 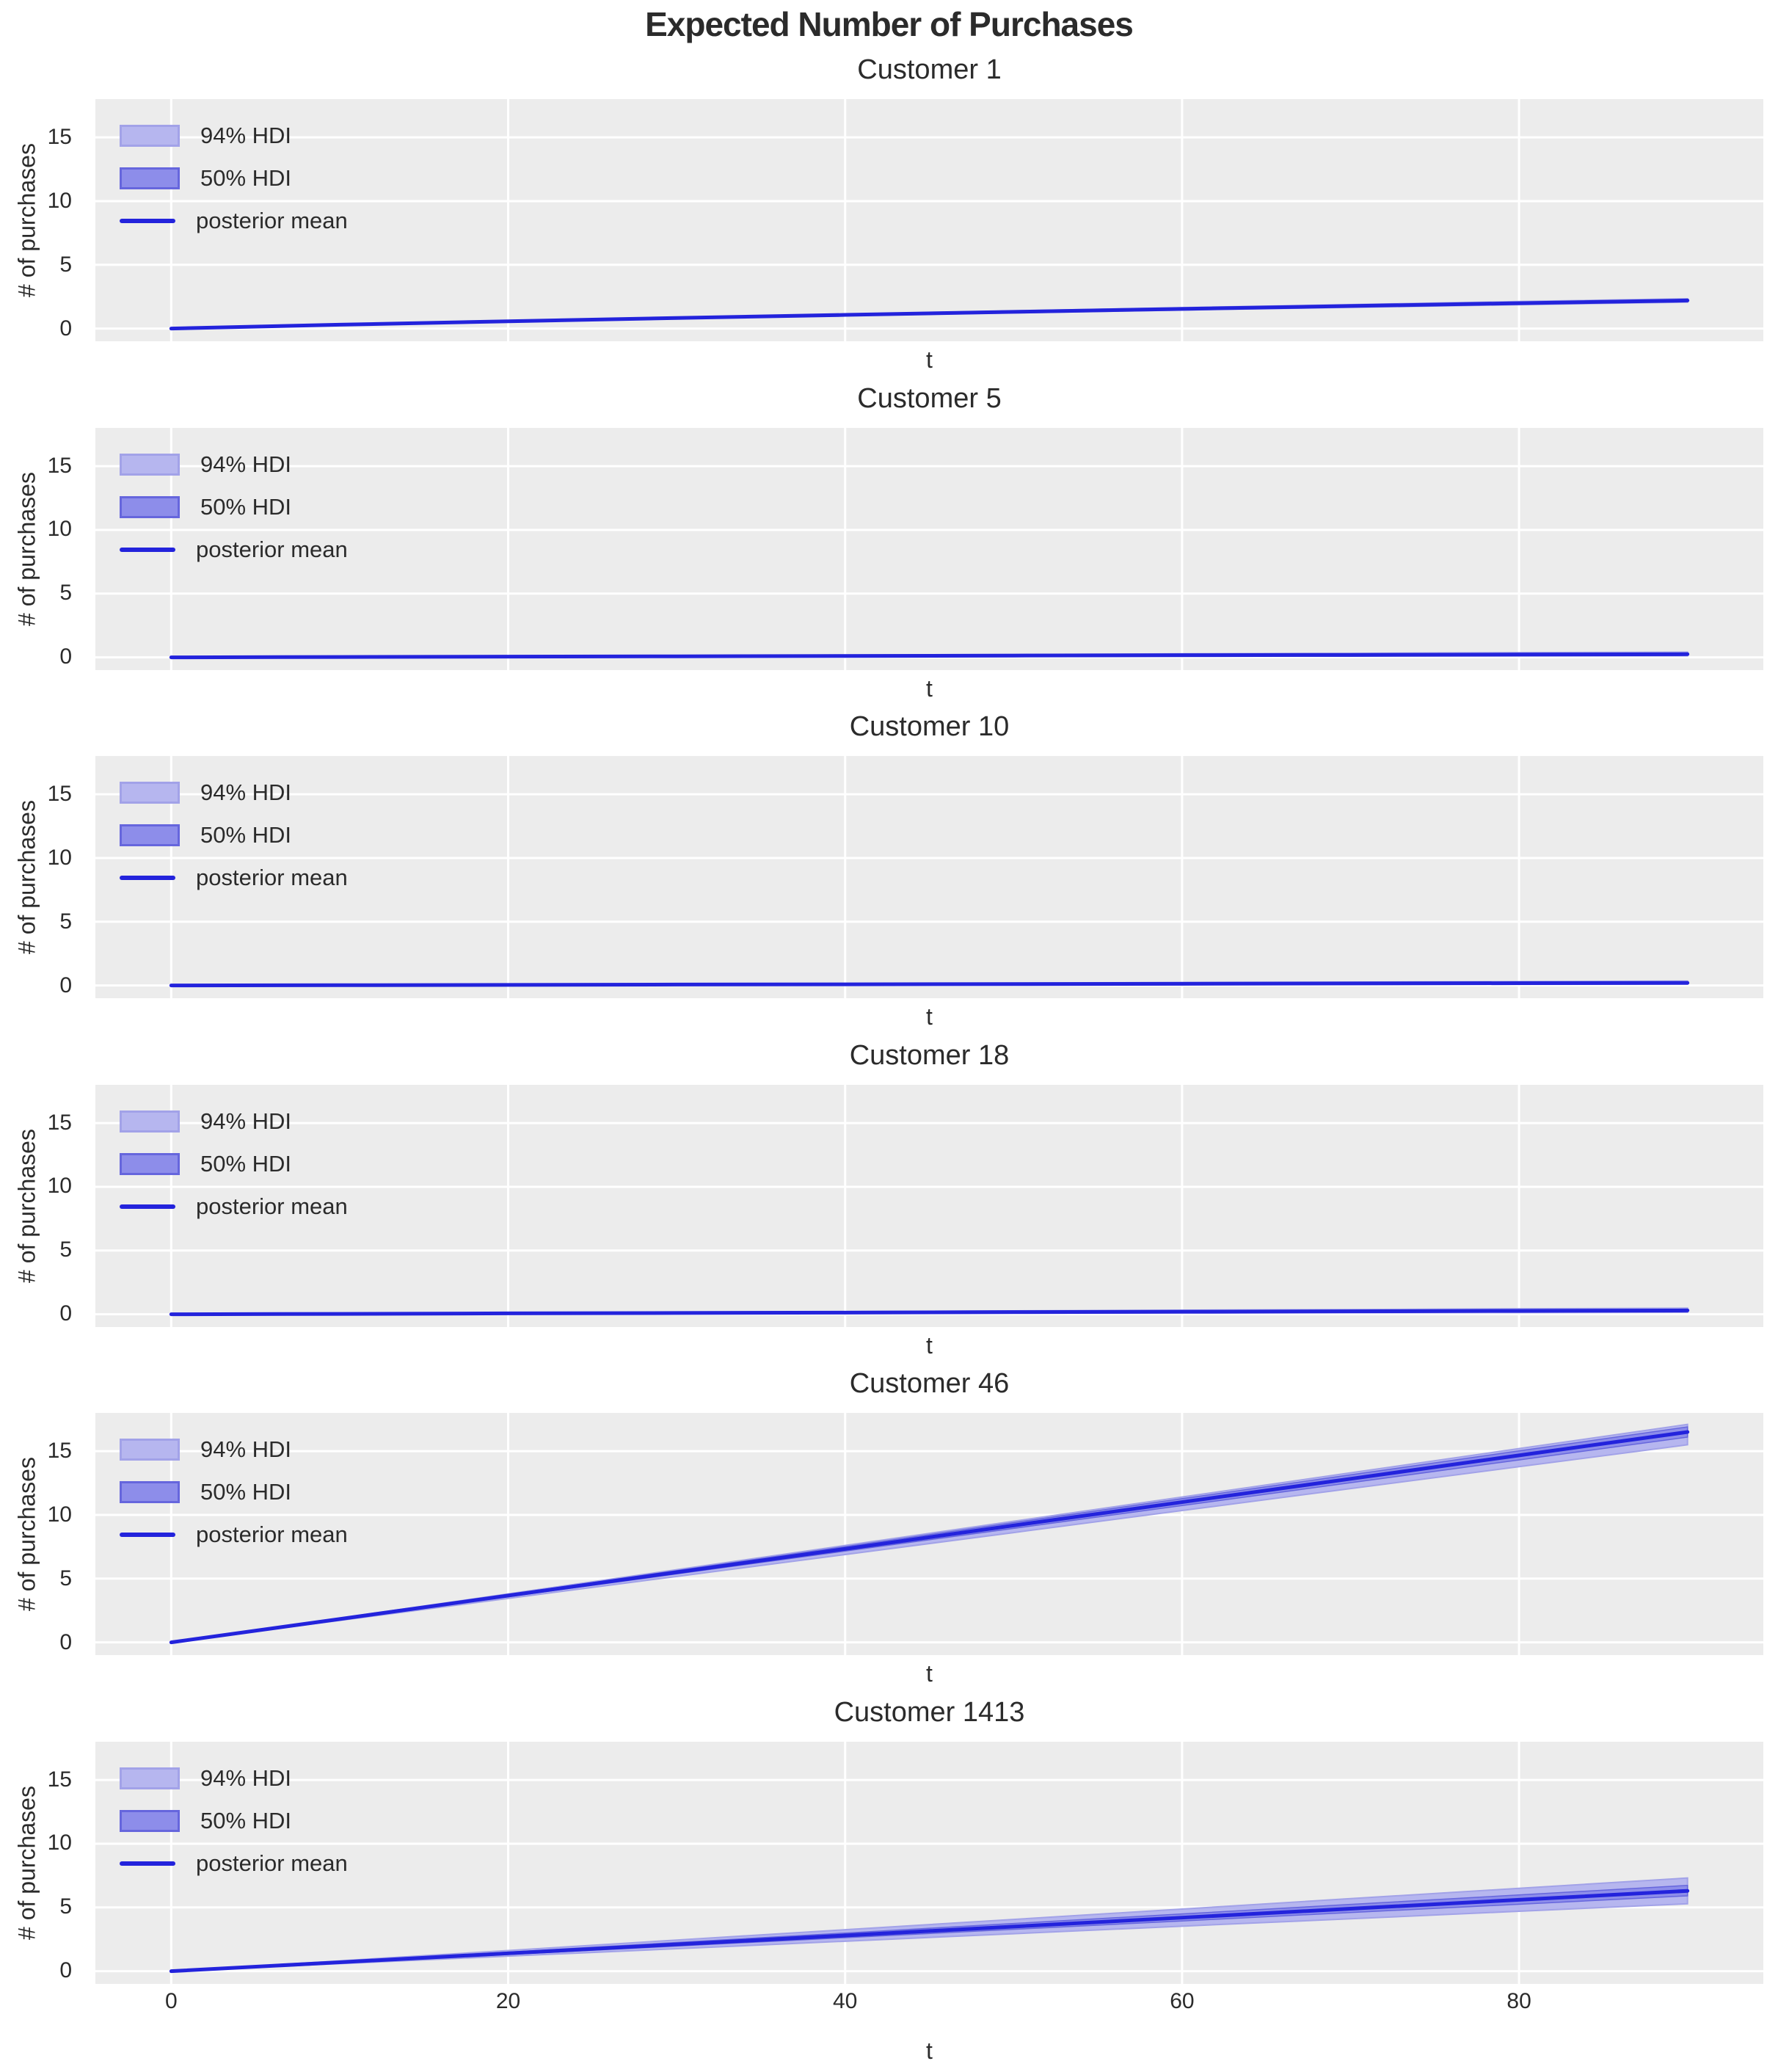 What do you see at coordinates (1182, 2000) in the screenshot?
I see `x-tick-label: 60` at bounding box center [1182, 2000].